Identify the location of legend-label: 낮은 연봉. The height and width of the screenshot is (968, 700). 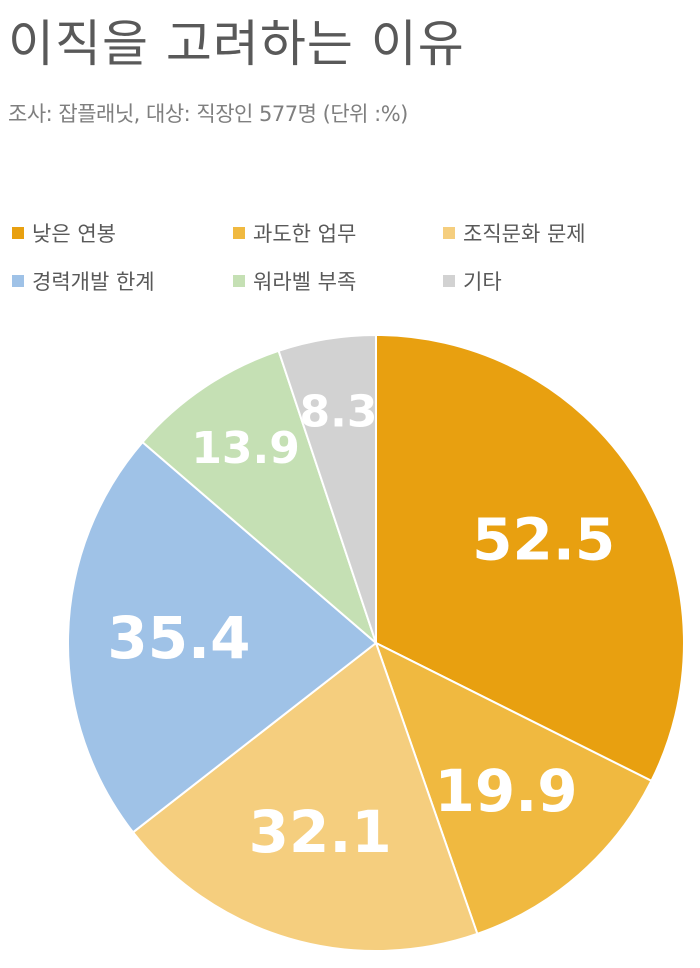
(74, 234).